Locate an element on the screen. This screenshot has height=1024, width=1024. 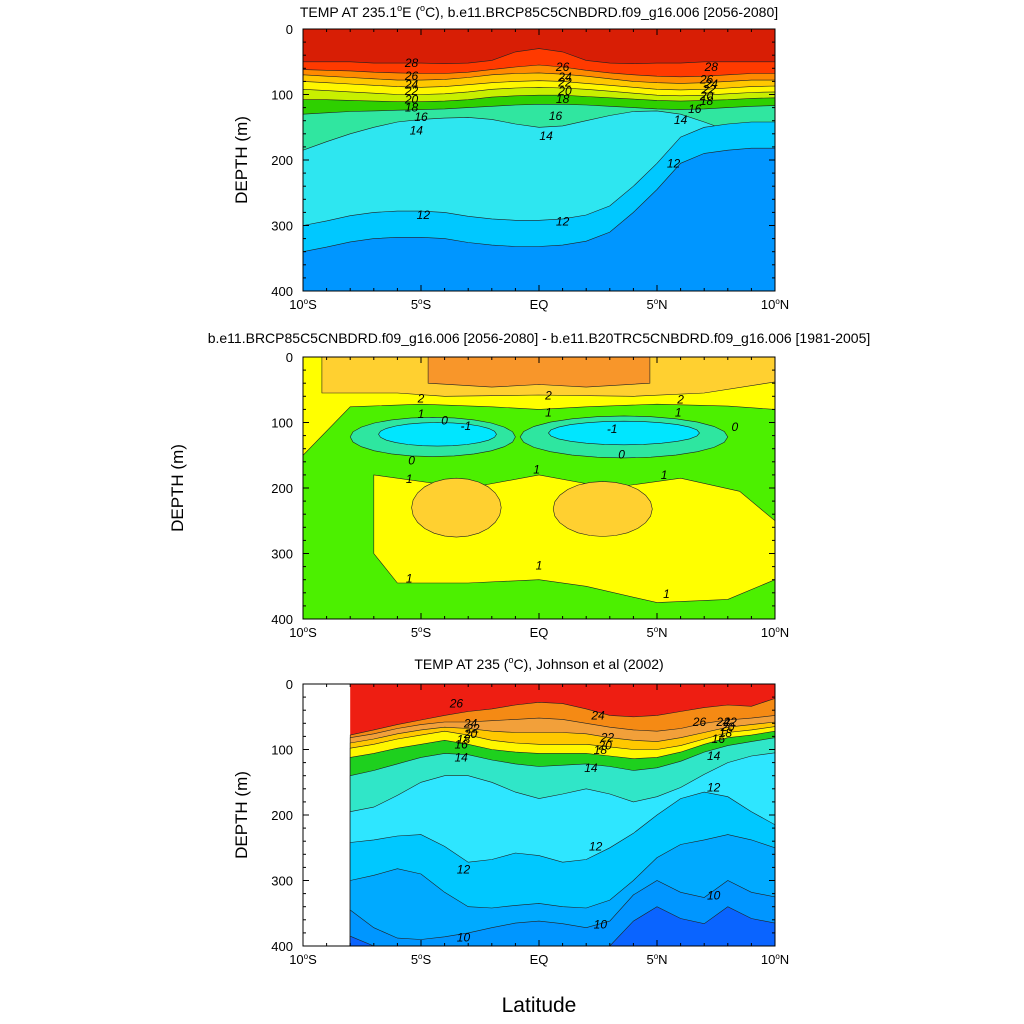
panel-2-contour-fill is located at coordinates (539, 488).